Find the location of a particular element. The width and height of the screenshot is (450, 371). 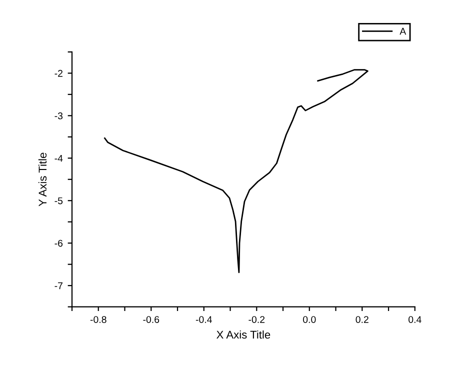

y-tick-label: -7 is located at coordinates (58, 286).